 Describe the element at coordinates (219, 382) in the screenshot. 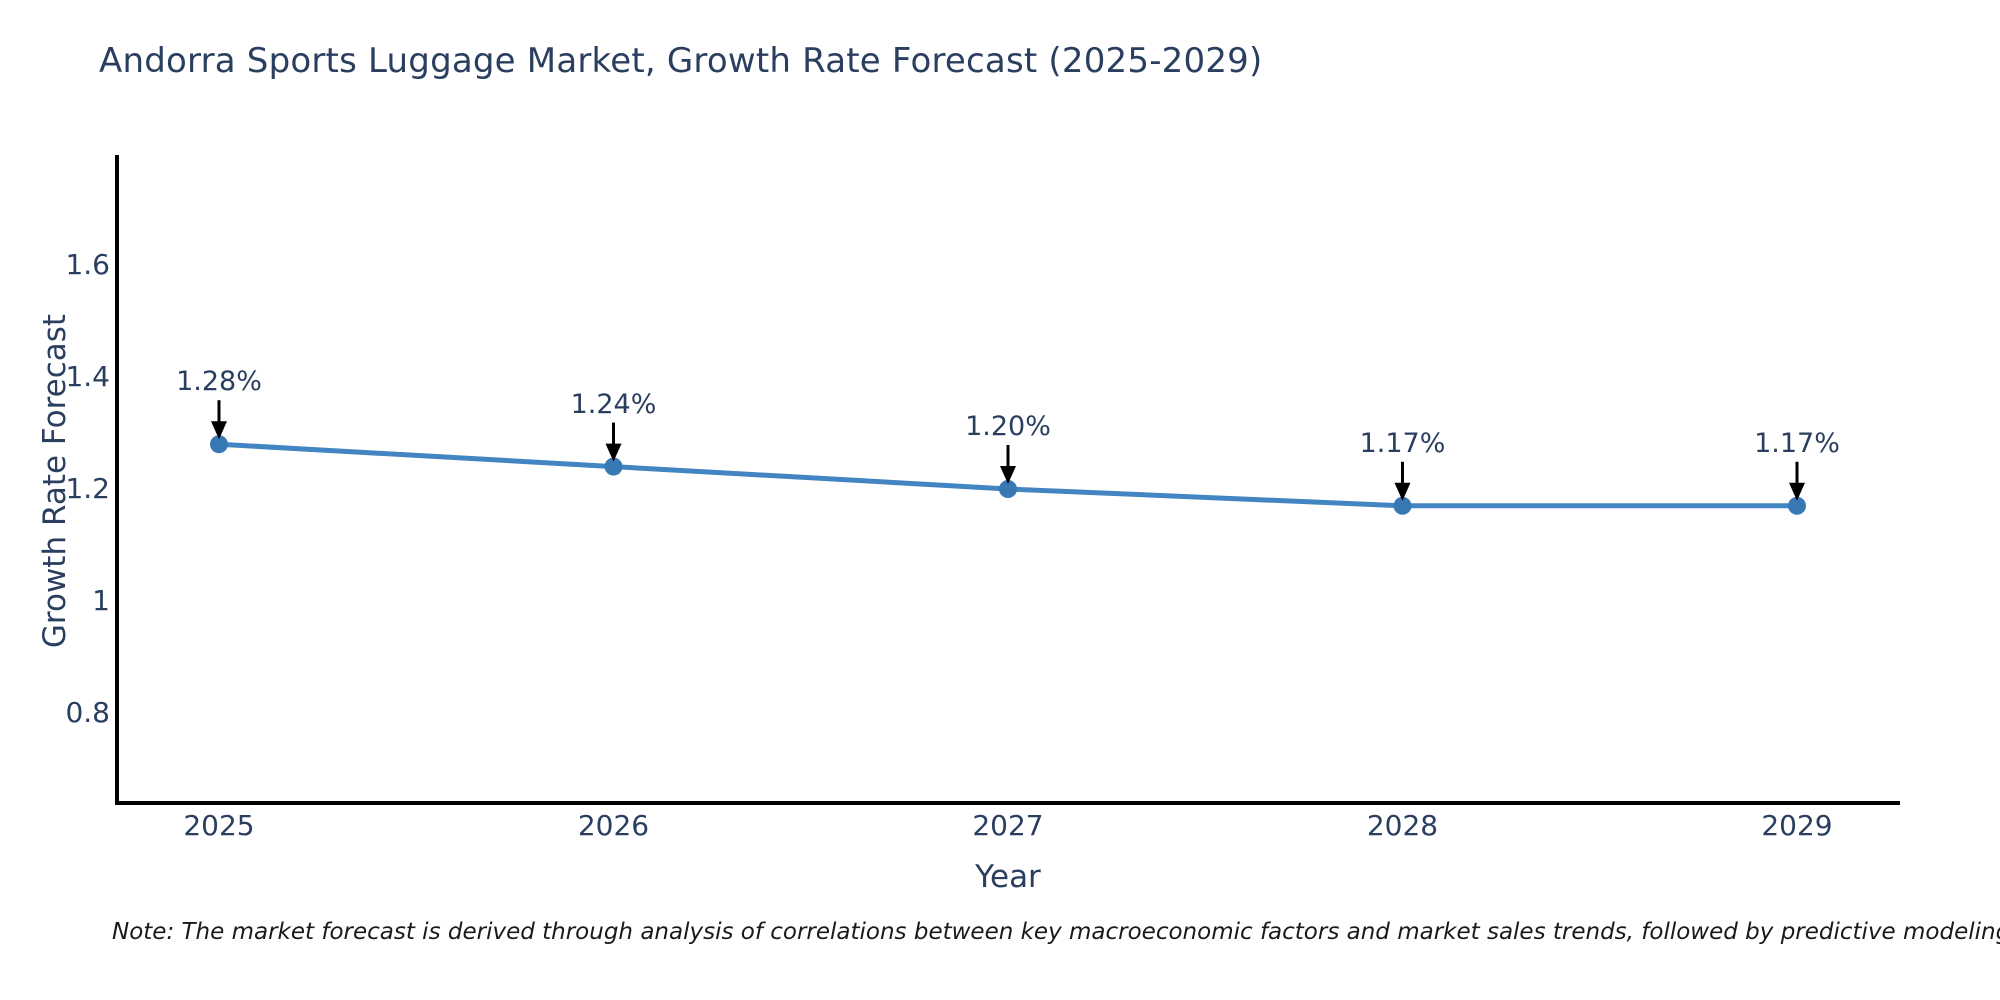

I see `data-point-label: 1.28%` at that location.